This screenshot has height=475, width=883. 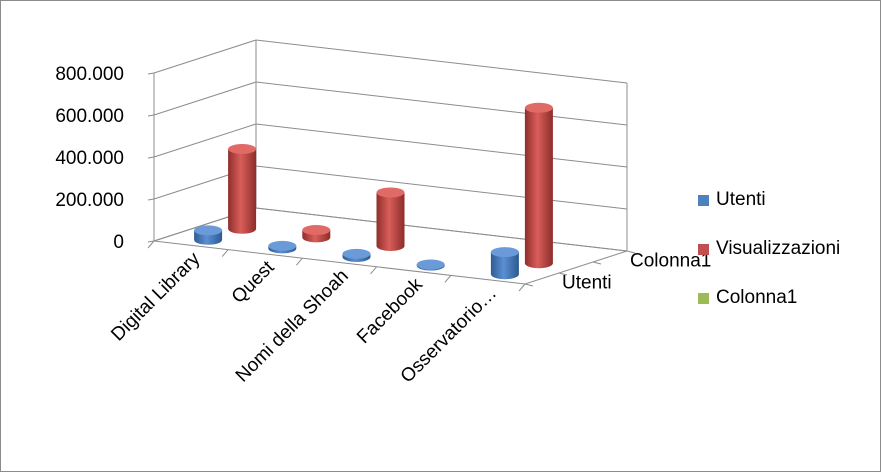 What do you see at coordinates (703, 249) in the screenshot?
I see `legend-swatch-visualizzazioni` at bounding box center [703, 249].